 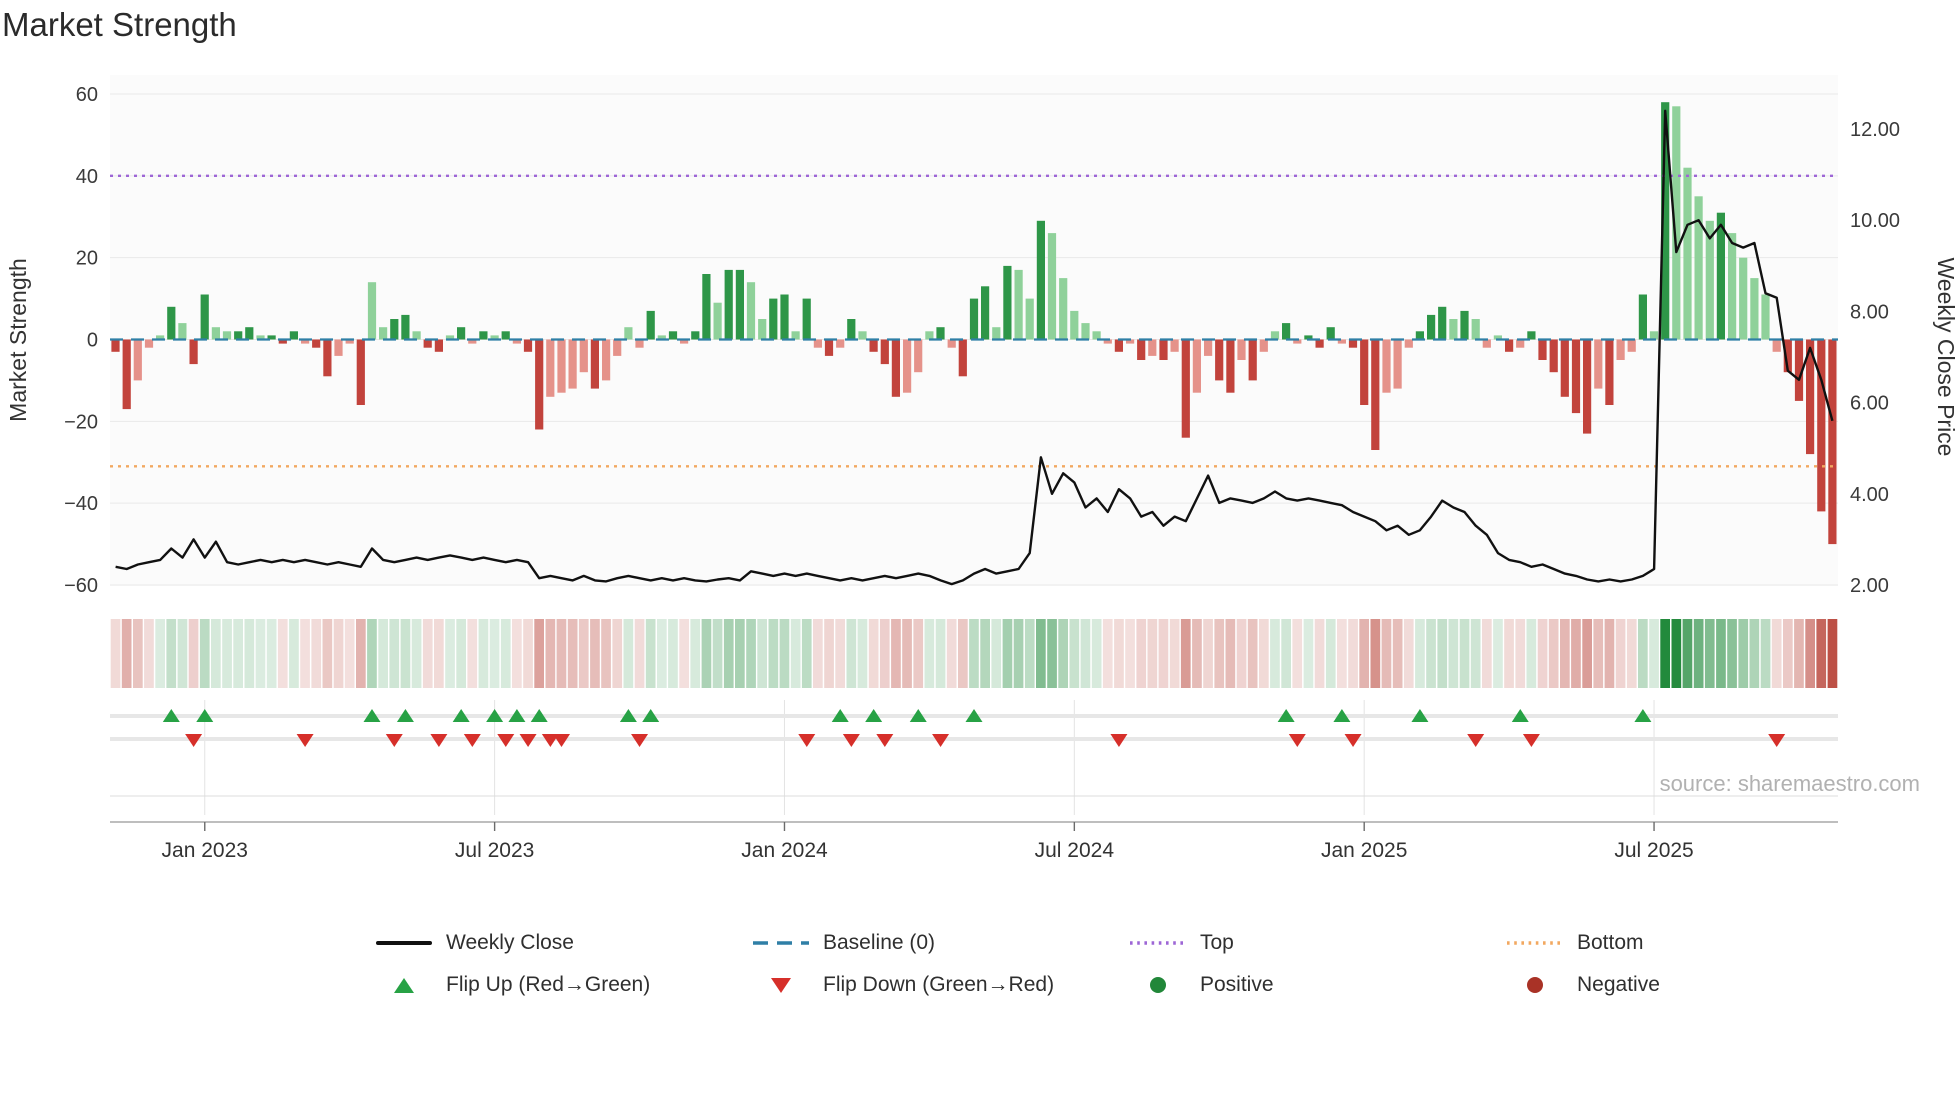 What do you see at coordinates (1158, 943) in the screenshot?
I see `top-swatch` at bounding box center [1158, 943].